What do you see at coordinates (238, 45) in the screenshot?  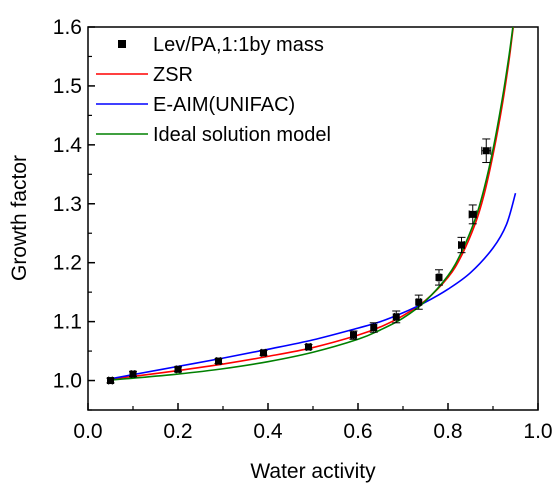 I see `legend-label-measured: Lev/PA,1:1by mass` at bounding box center [238, 45].